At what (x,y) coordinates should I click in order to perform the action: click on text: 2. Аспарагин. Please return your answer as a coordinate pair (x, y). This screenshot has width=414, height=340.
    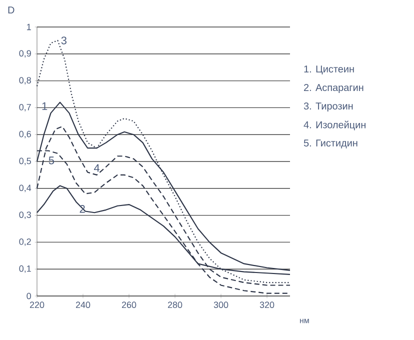
    Looking at the image, I should click on (334, 89).